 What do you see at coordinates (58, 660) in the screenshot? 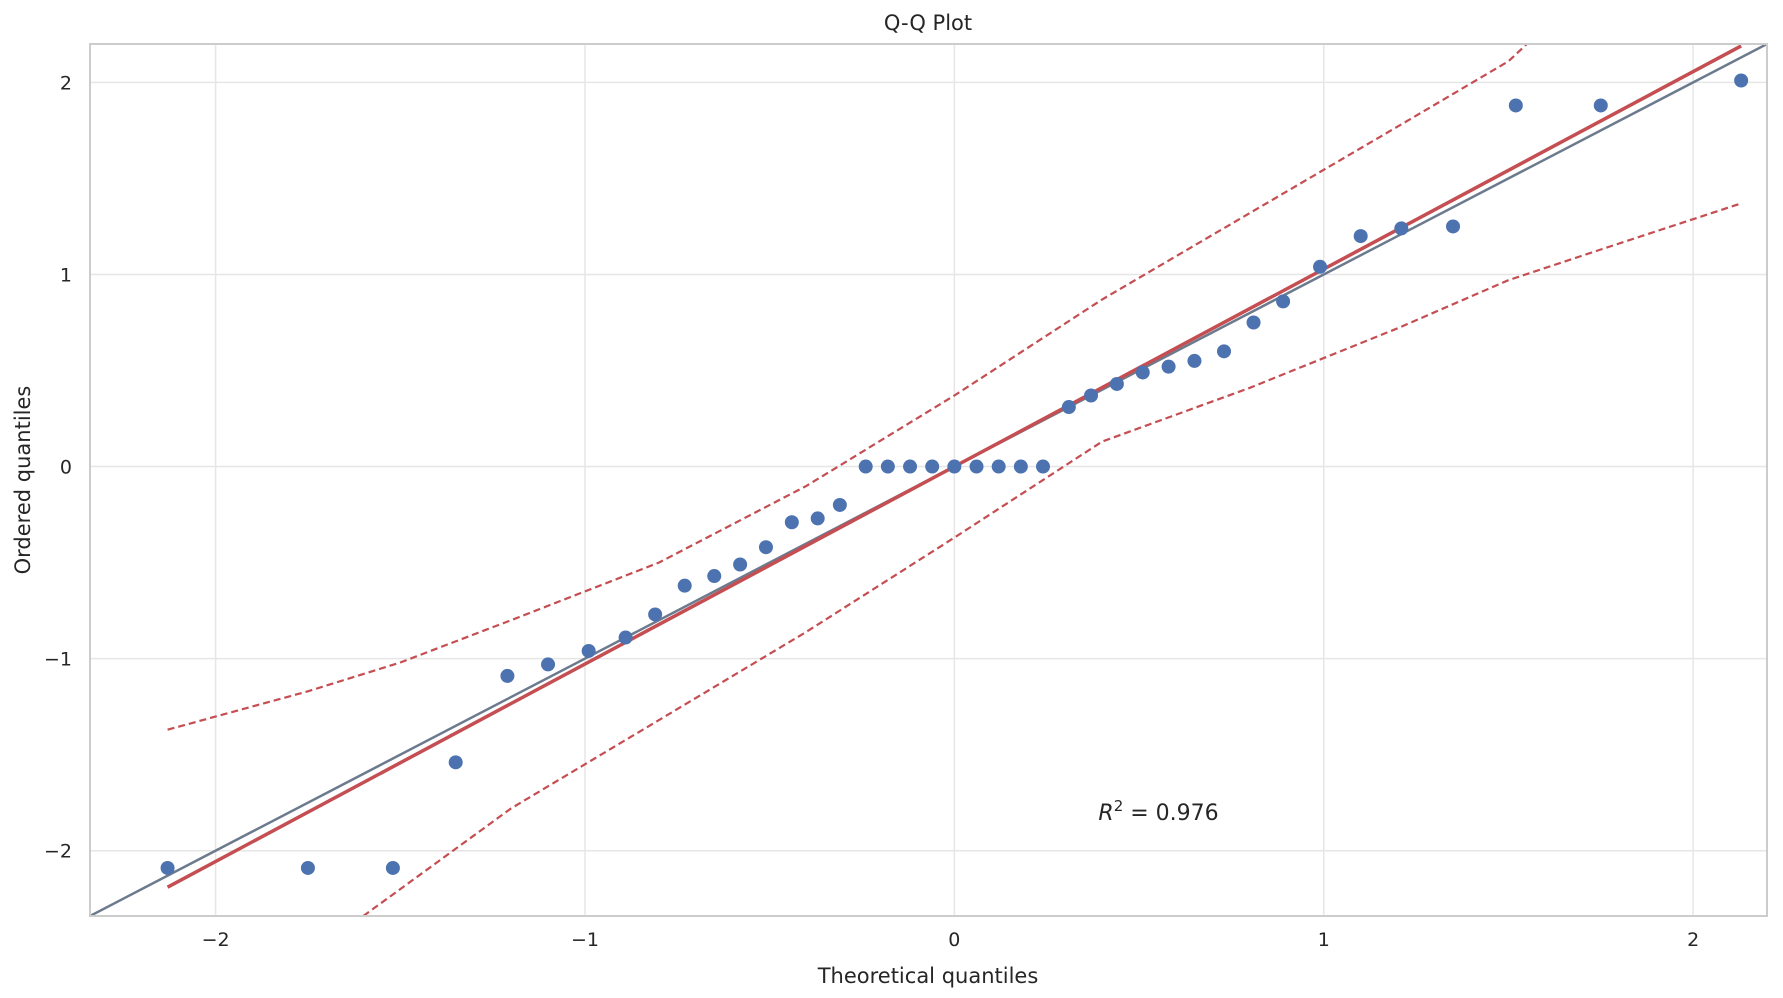
I see `y-tick-label: −1` at bounding box center [58, 660].